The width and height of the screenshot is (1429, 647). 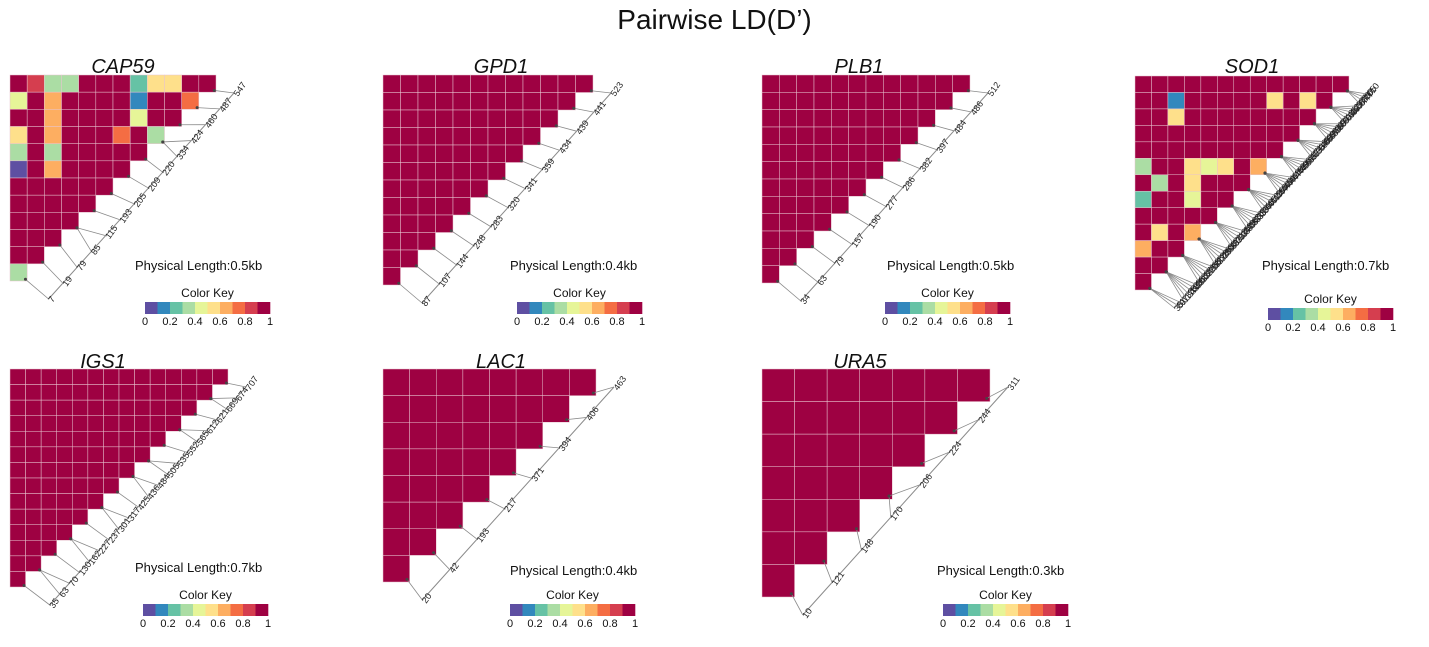 I want to click on snp-position-label: 434, so click(x=565, y=146).